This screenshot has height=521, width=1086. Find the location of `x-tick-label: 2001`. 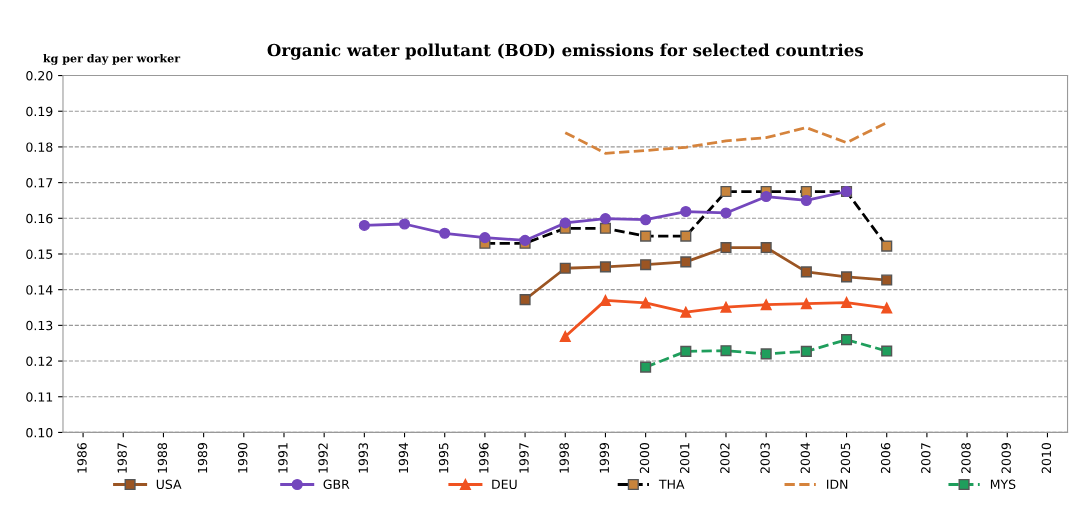

x-tick-label: 2001 is located at coordinates (684, 458).